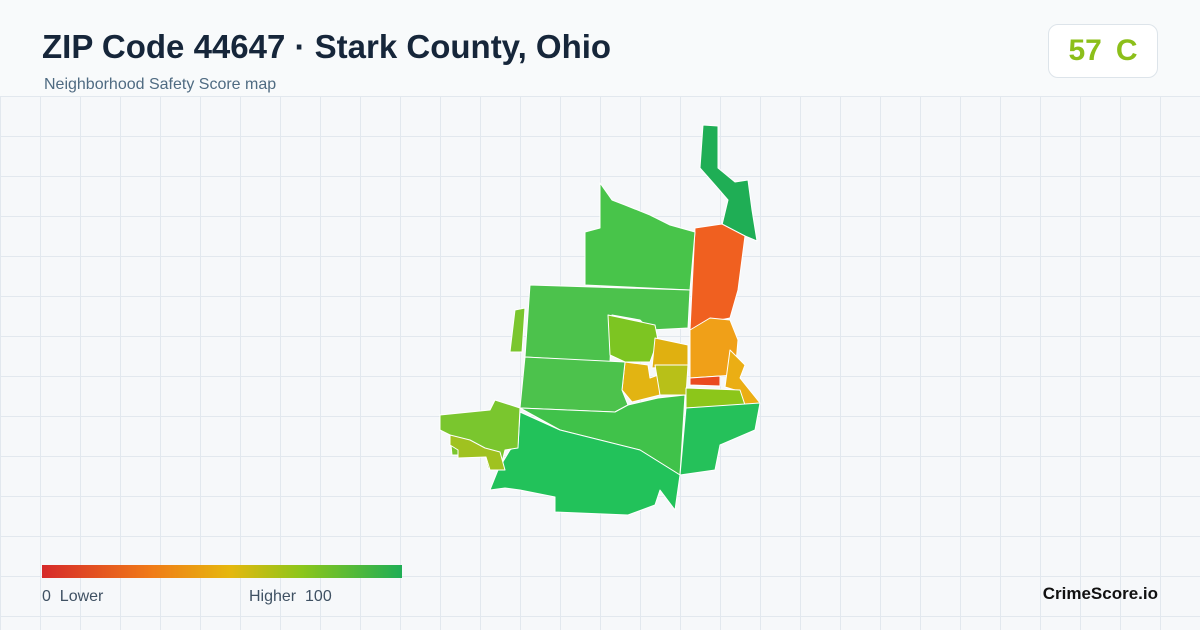  I want to click on score-grade: C, so click(1126, 50).